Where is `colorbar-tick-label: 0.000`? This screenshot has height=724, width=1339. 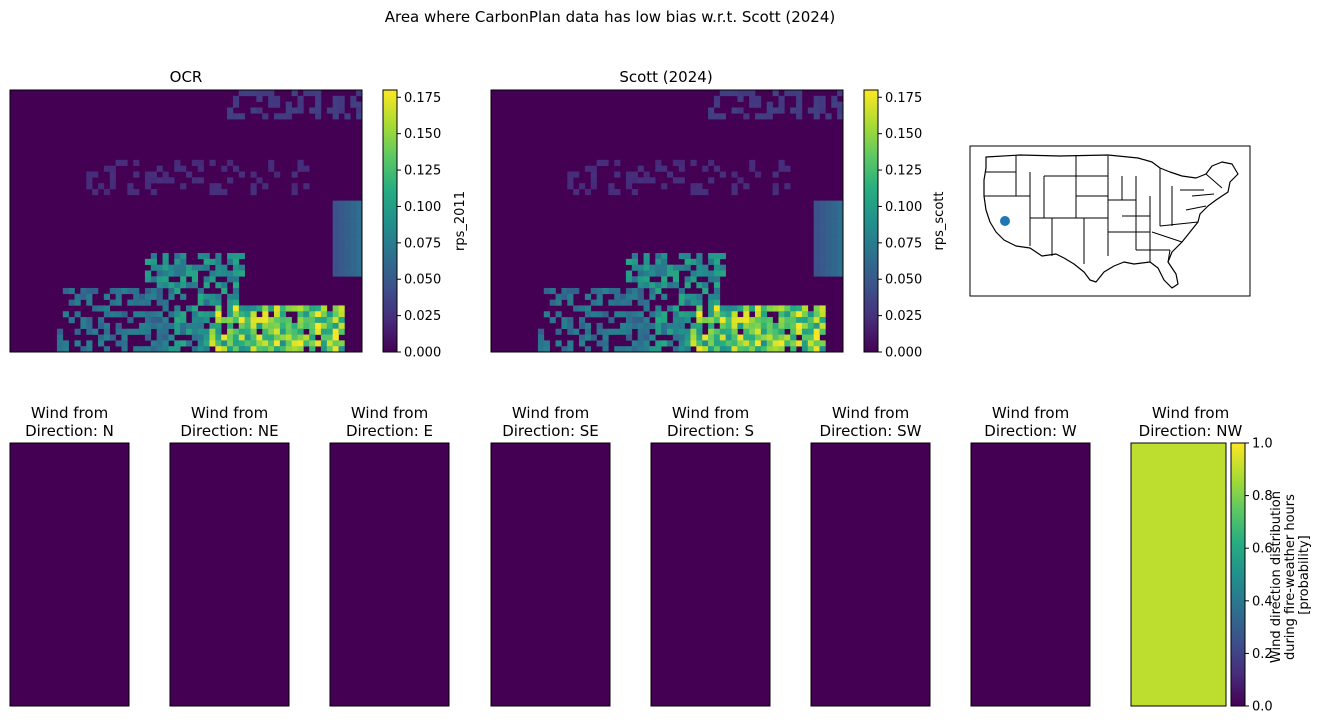
colorbar-tick-label: 0.000 is located at coordinates (903, 353).